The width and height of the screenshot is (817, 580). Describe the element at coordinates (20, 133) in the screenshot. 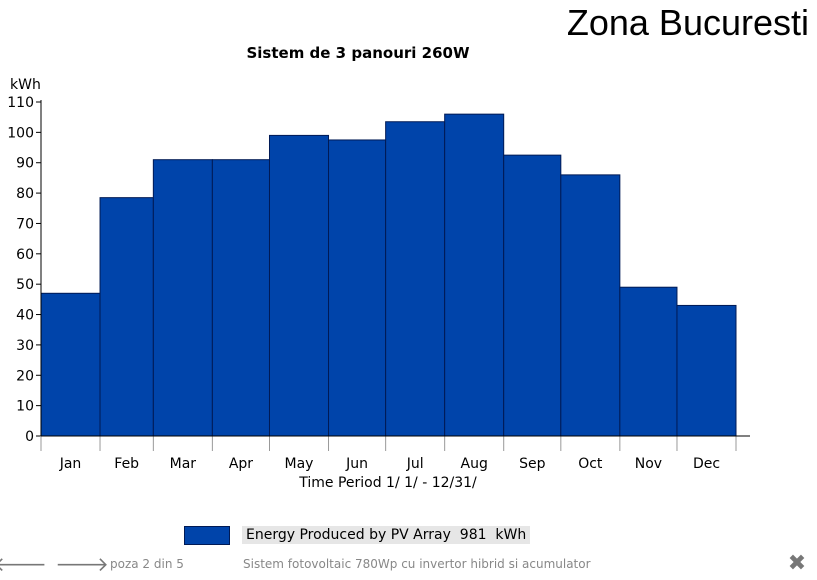

I see `y-tick-label: 100` at that location.